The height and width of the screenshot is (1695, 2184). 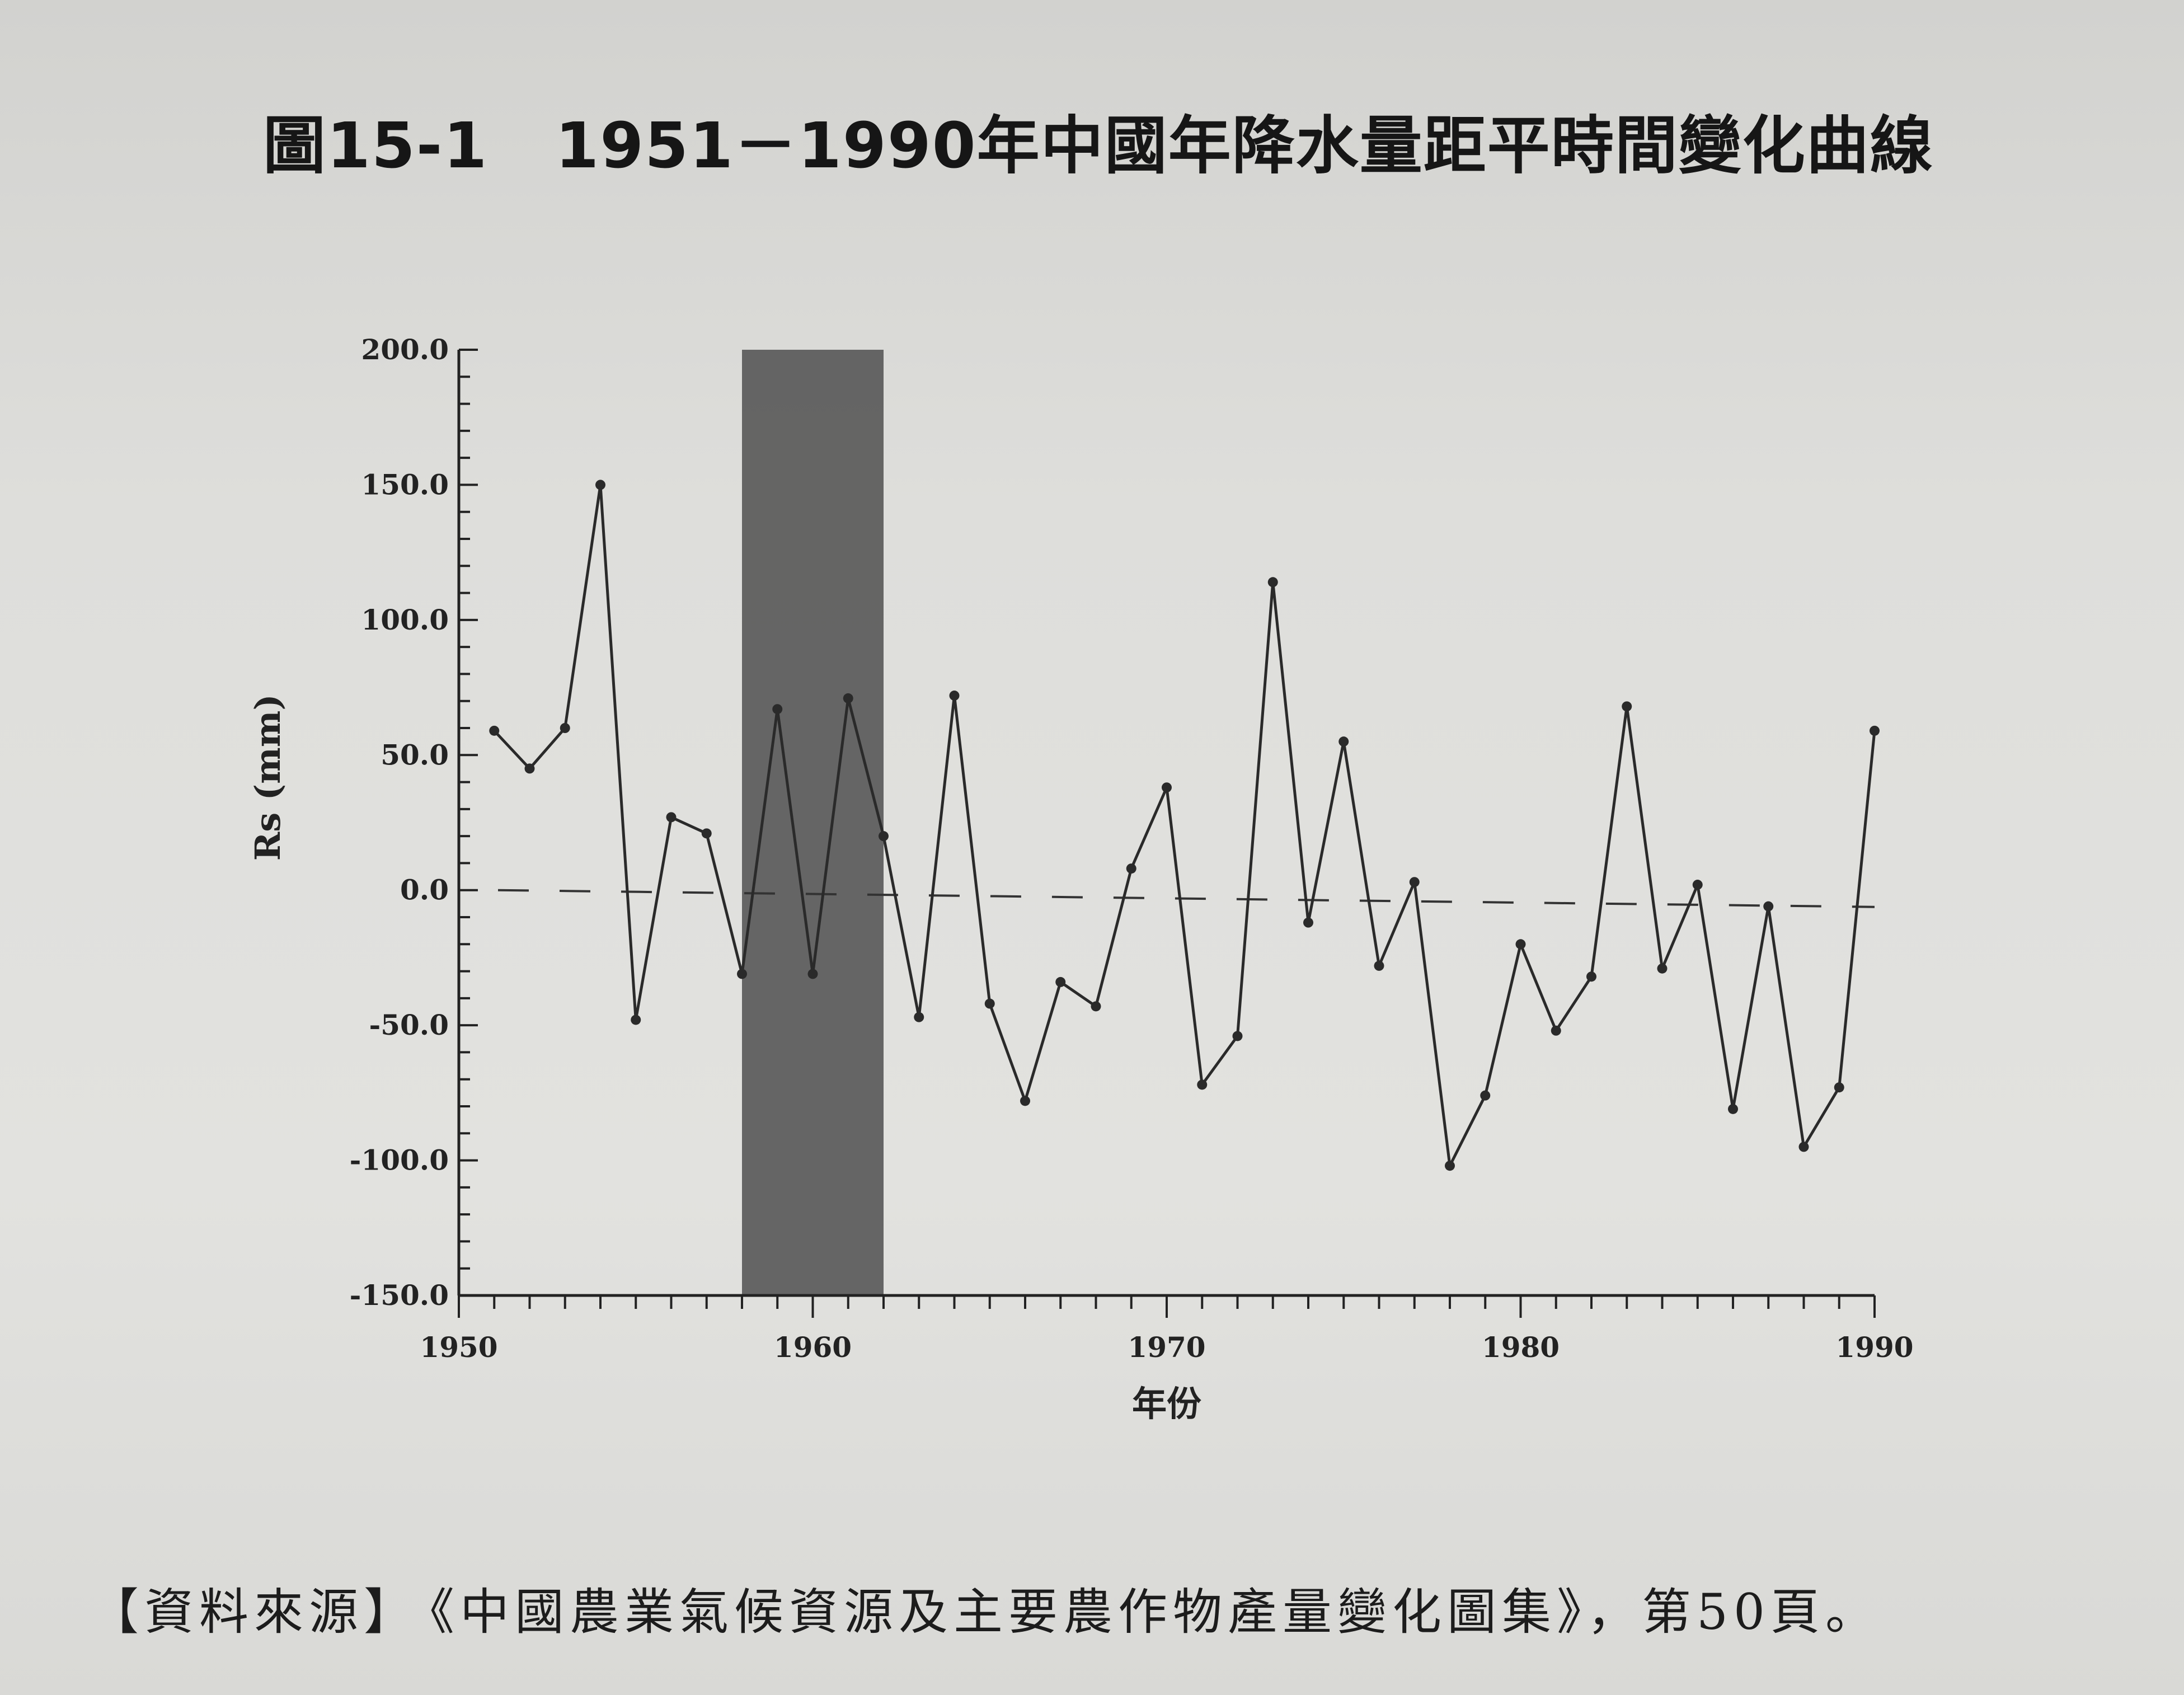 I want to click on y-tick-label: 100.0, so click(x=405, y=619).